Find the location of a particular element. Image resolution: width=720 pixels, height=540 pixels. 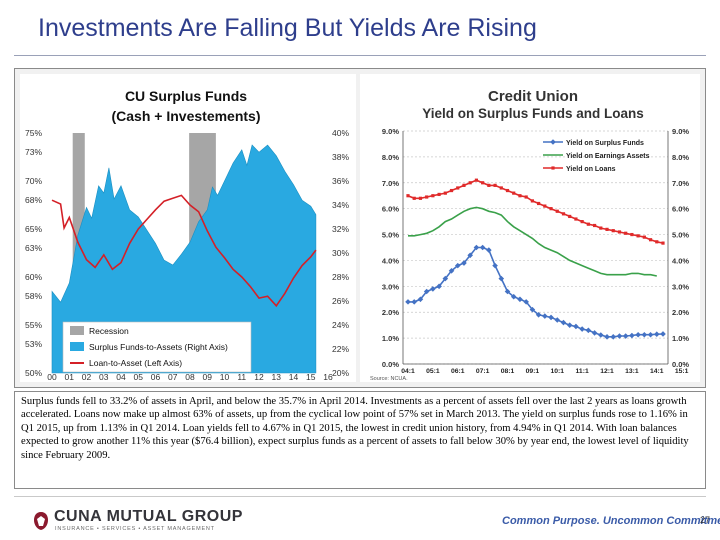

right-axis-tick-label: 26% is located at coordinates (340, 301).